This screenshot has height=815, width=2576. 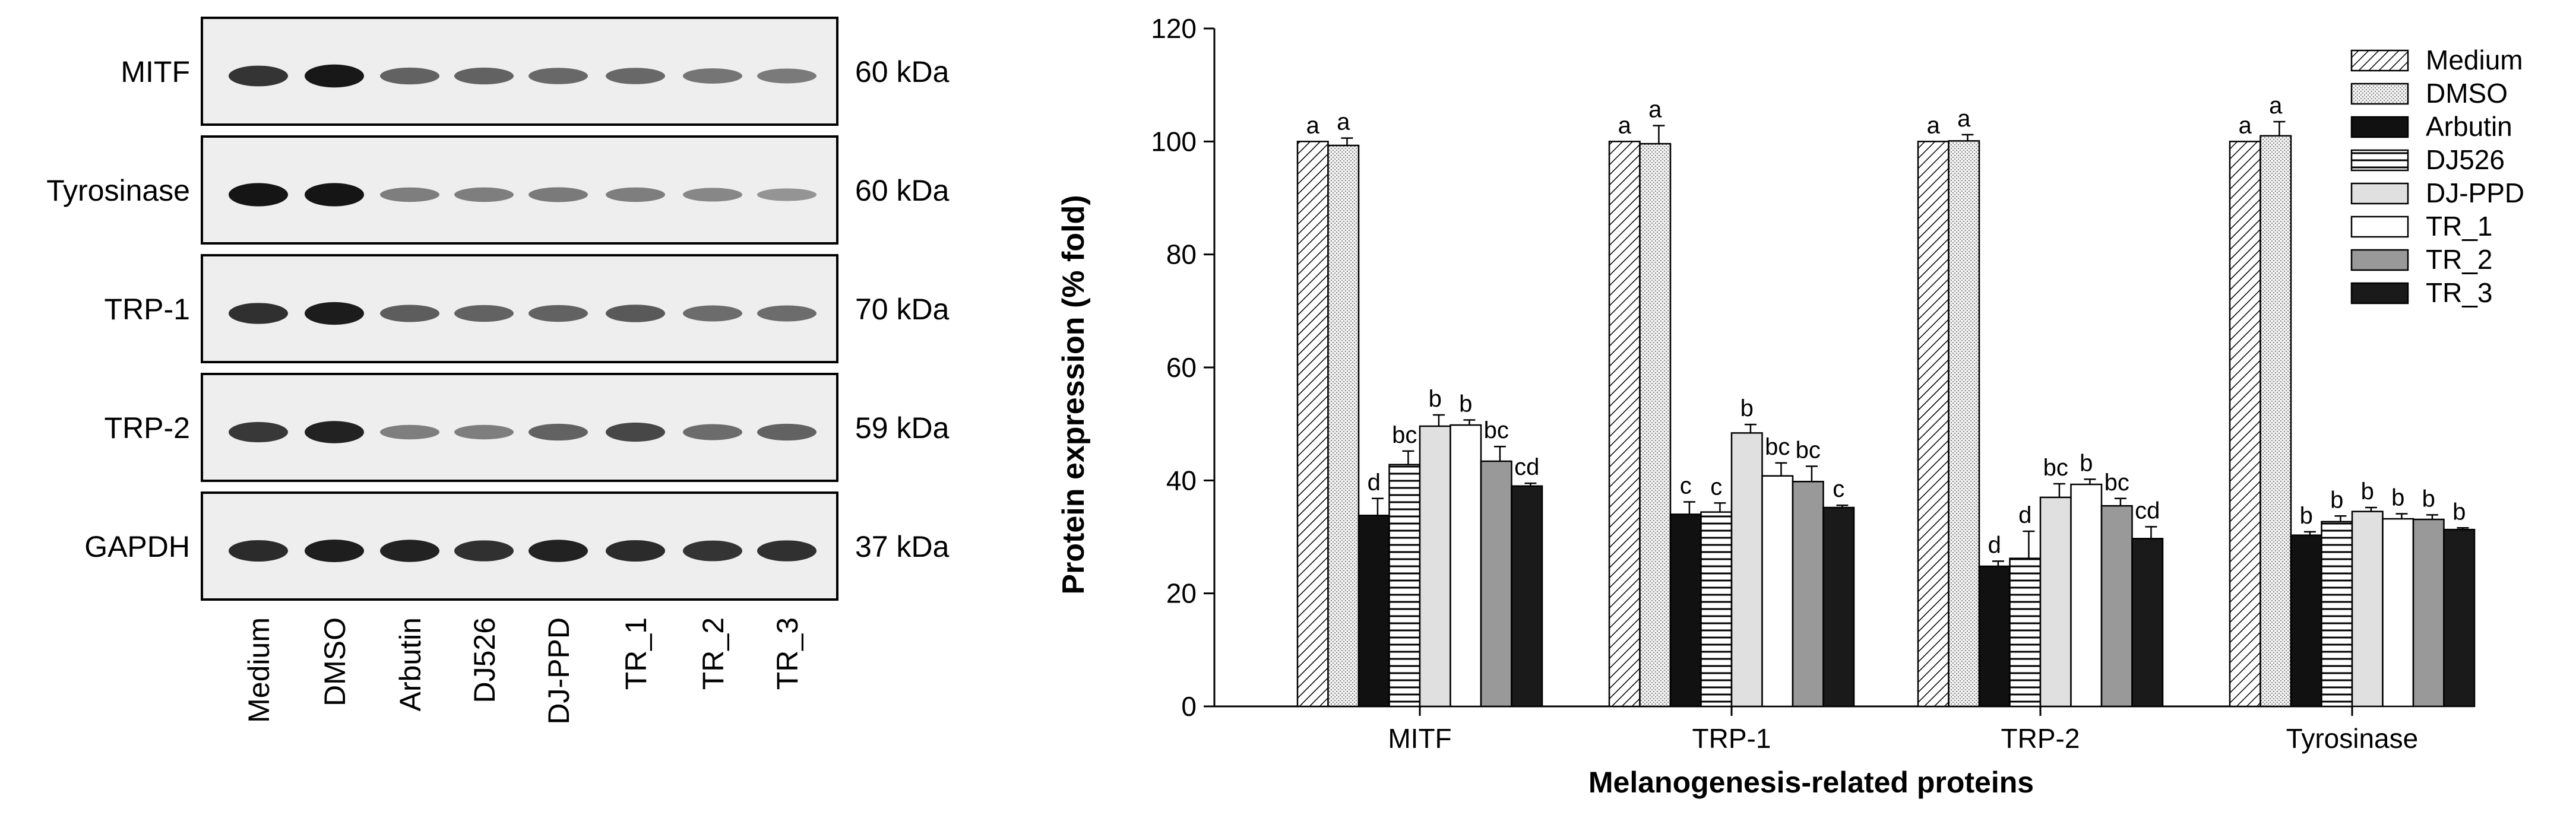 What do you see at coordinates (2147, 510) in the screenshot?
I see `significance-letter: cd` at bounding box center [2147, 510].